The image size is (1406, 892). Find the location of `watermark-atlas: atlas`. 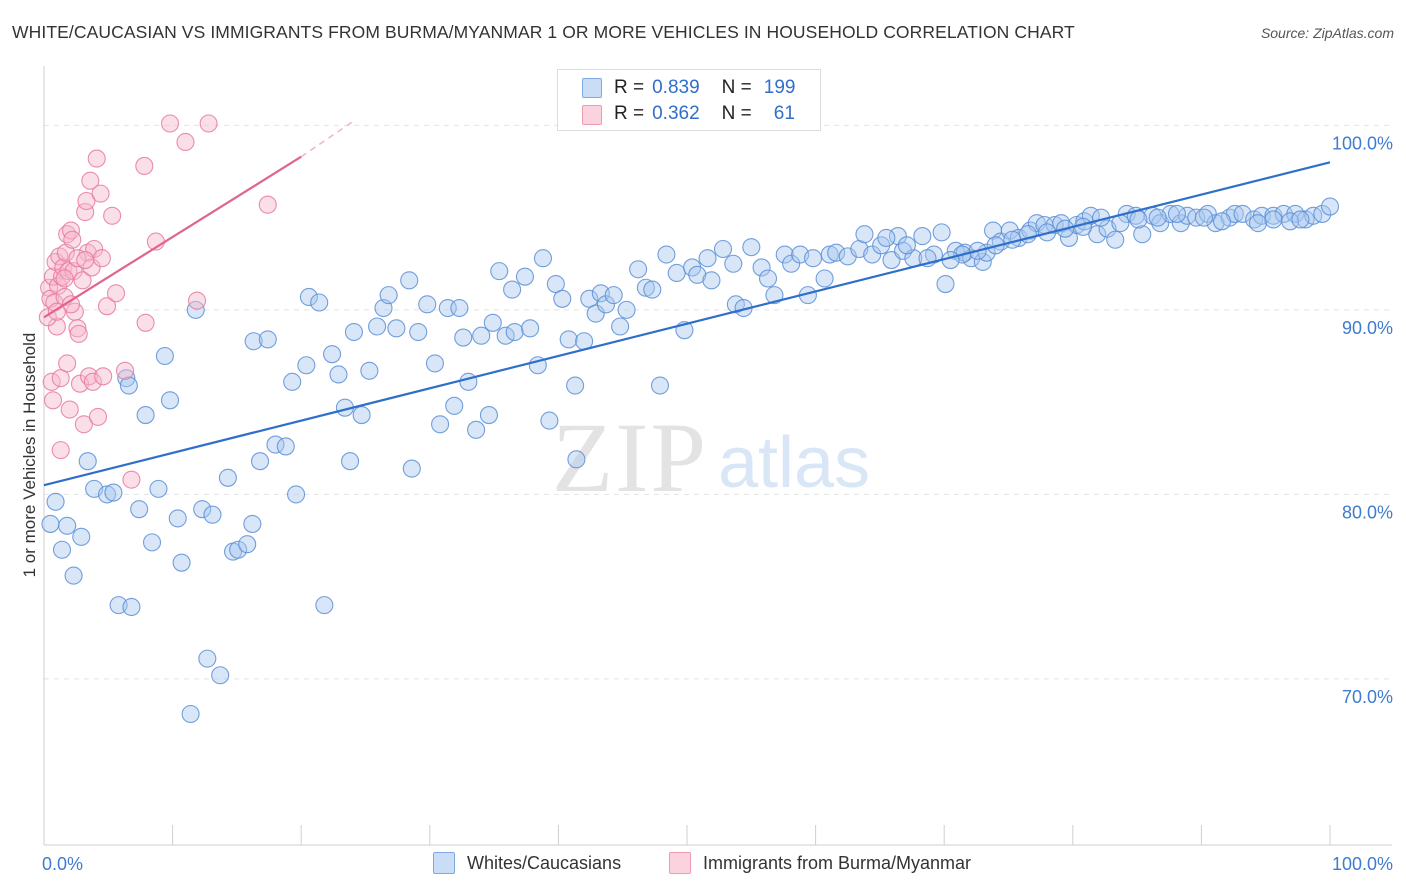

watermark-atlas: atlas is located at coordinates (794, 463).